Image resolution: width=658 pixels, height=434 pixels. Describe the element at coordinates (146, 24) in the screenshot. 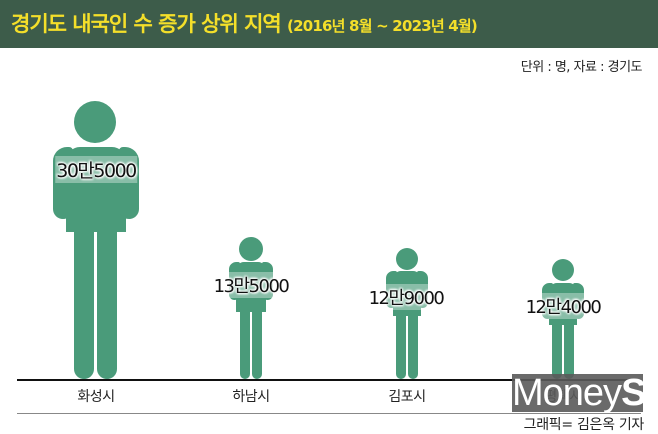

I see `title-main: 경기도 내국인 수 증가 상위 지역` at that location.